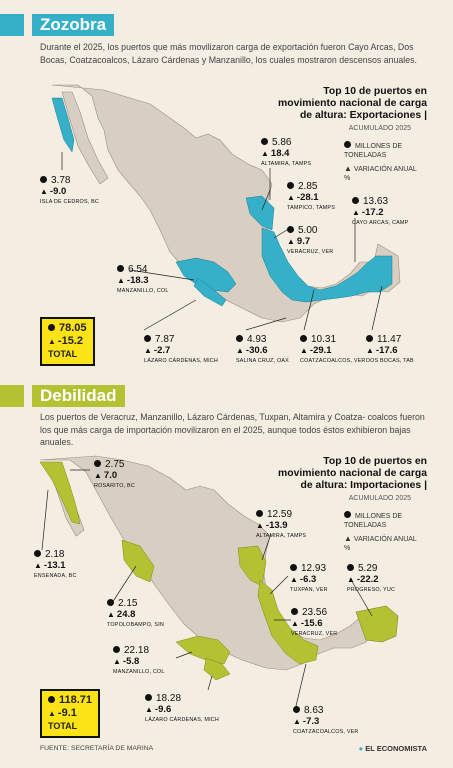 Image resolution: width=453 pixels, height=768 pixels. What do you see at coordinates (182, 708) in the screenshot?
I see `port-label: 18.28 ▲ -9.6 LÁZARO CÁRDENAS, MICH` at bounding box center [182, 708].